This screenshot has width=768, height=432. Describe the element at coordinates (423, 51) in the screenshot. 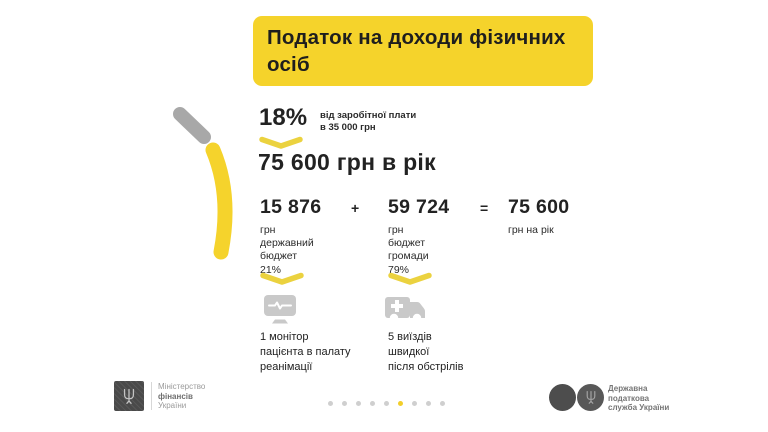

I see `page-title: Податок на доходи фізичних осіб` at that location.